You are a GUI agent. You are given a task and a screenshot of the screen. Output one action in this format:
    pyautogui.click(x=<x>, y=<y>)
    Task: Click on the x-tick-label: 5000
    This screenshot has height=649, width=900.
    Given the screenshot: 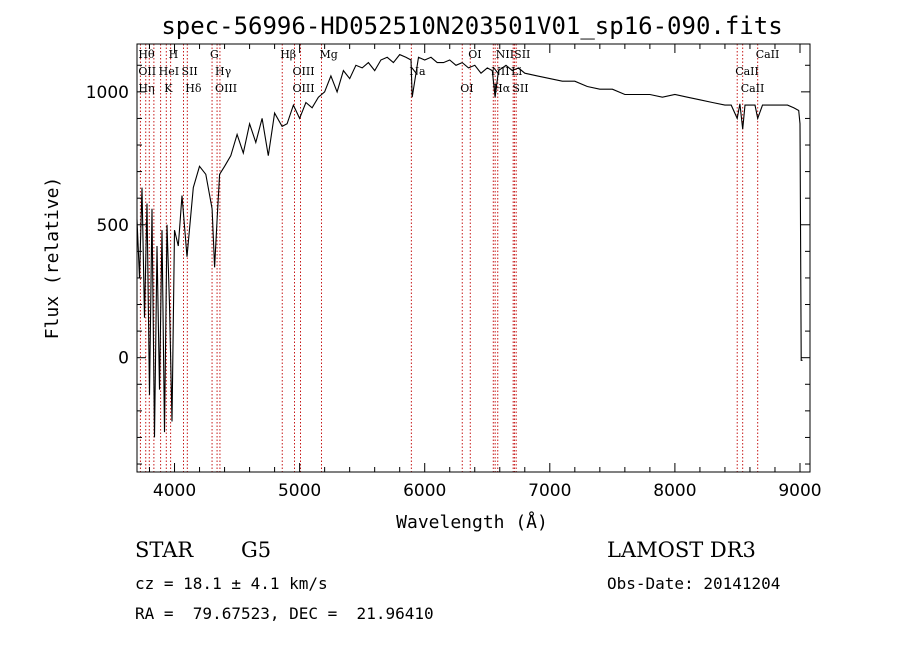 What is the action you would take?
    pyautogui.click(x=299, y=491)
    